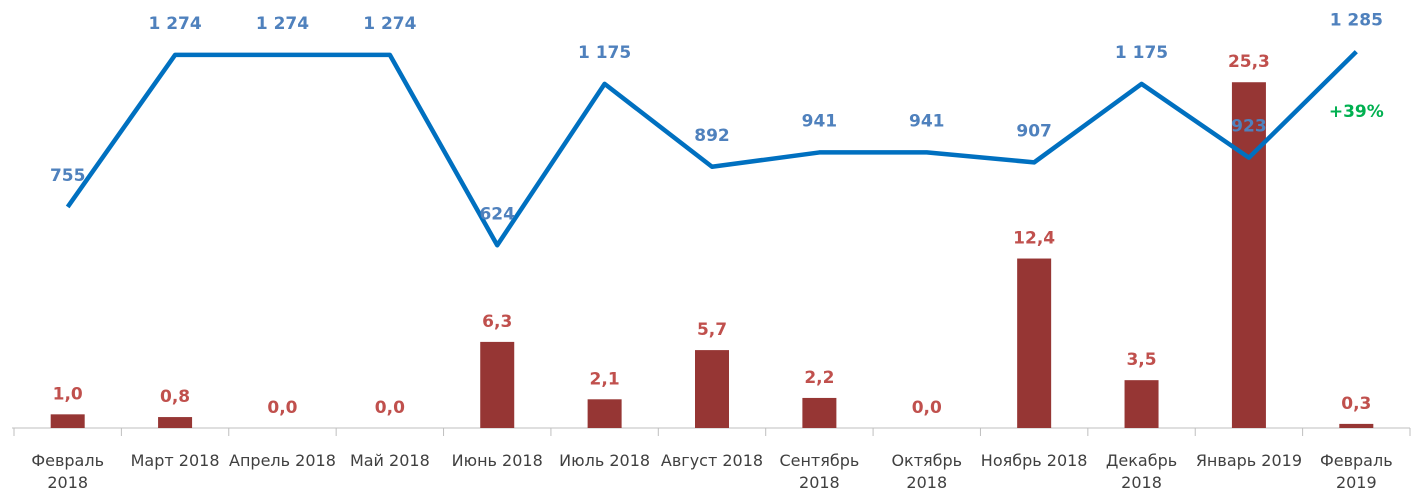  What do you see at coordinates (175, 397) in the screenshot?
I see `bar-label: 0,8` at bounding box center [175, 397].